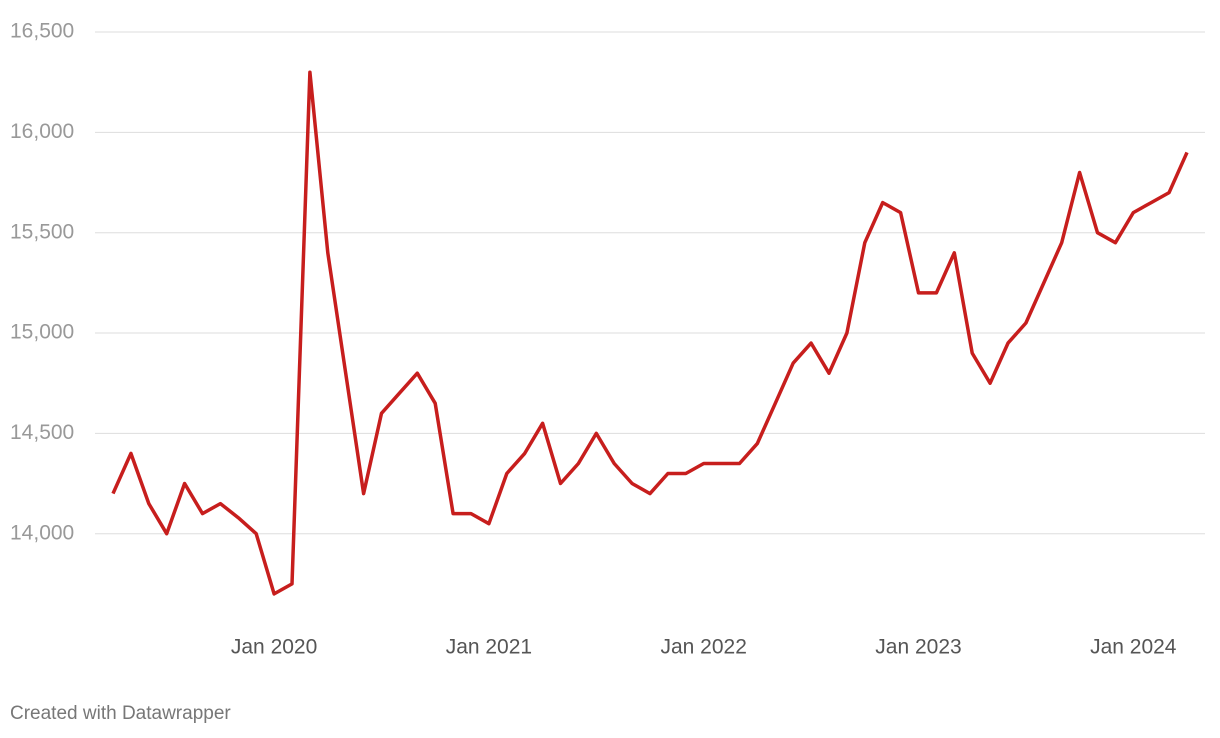  What do you see at coordinates (703, 647) in the screenshot?
I see `x-tick-label: Jan 2022` at bounding box center [703, 647].